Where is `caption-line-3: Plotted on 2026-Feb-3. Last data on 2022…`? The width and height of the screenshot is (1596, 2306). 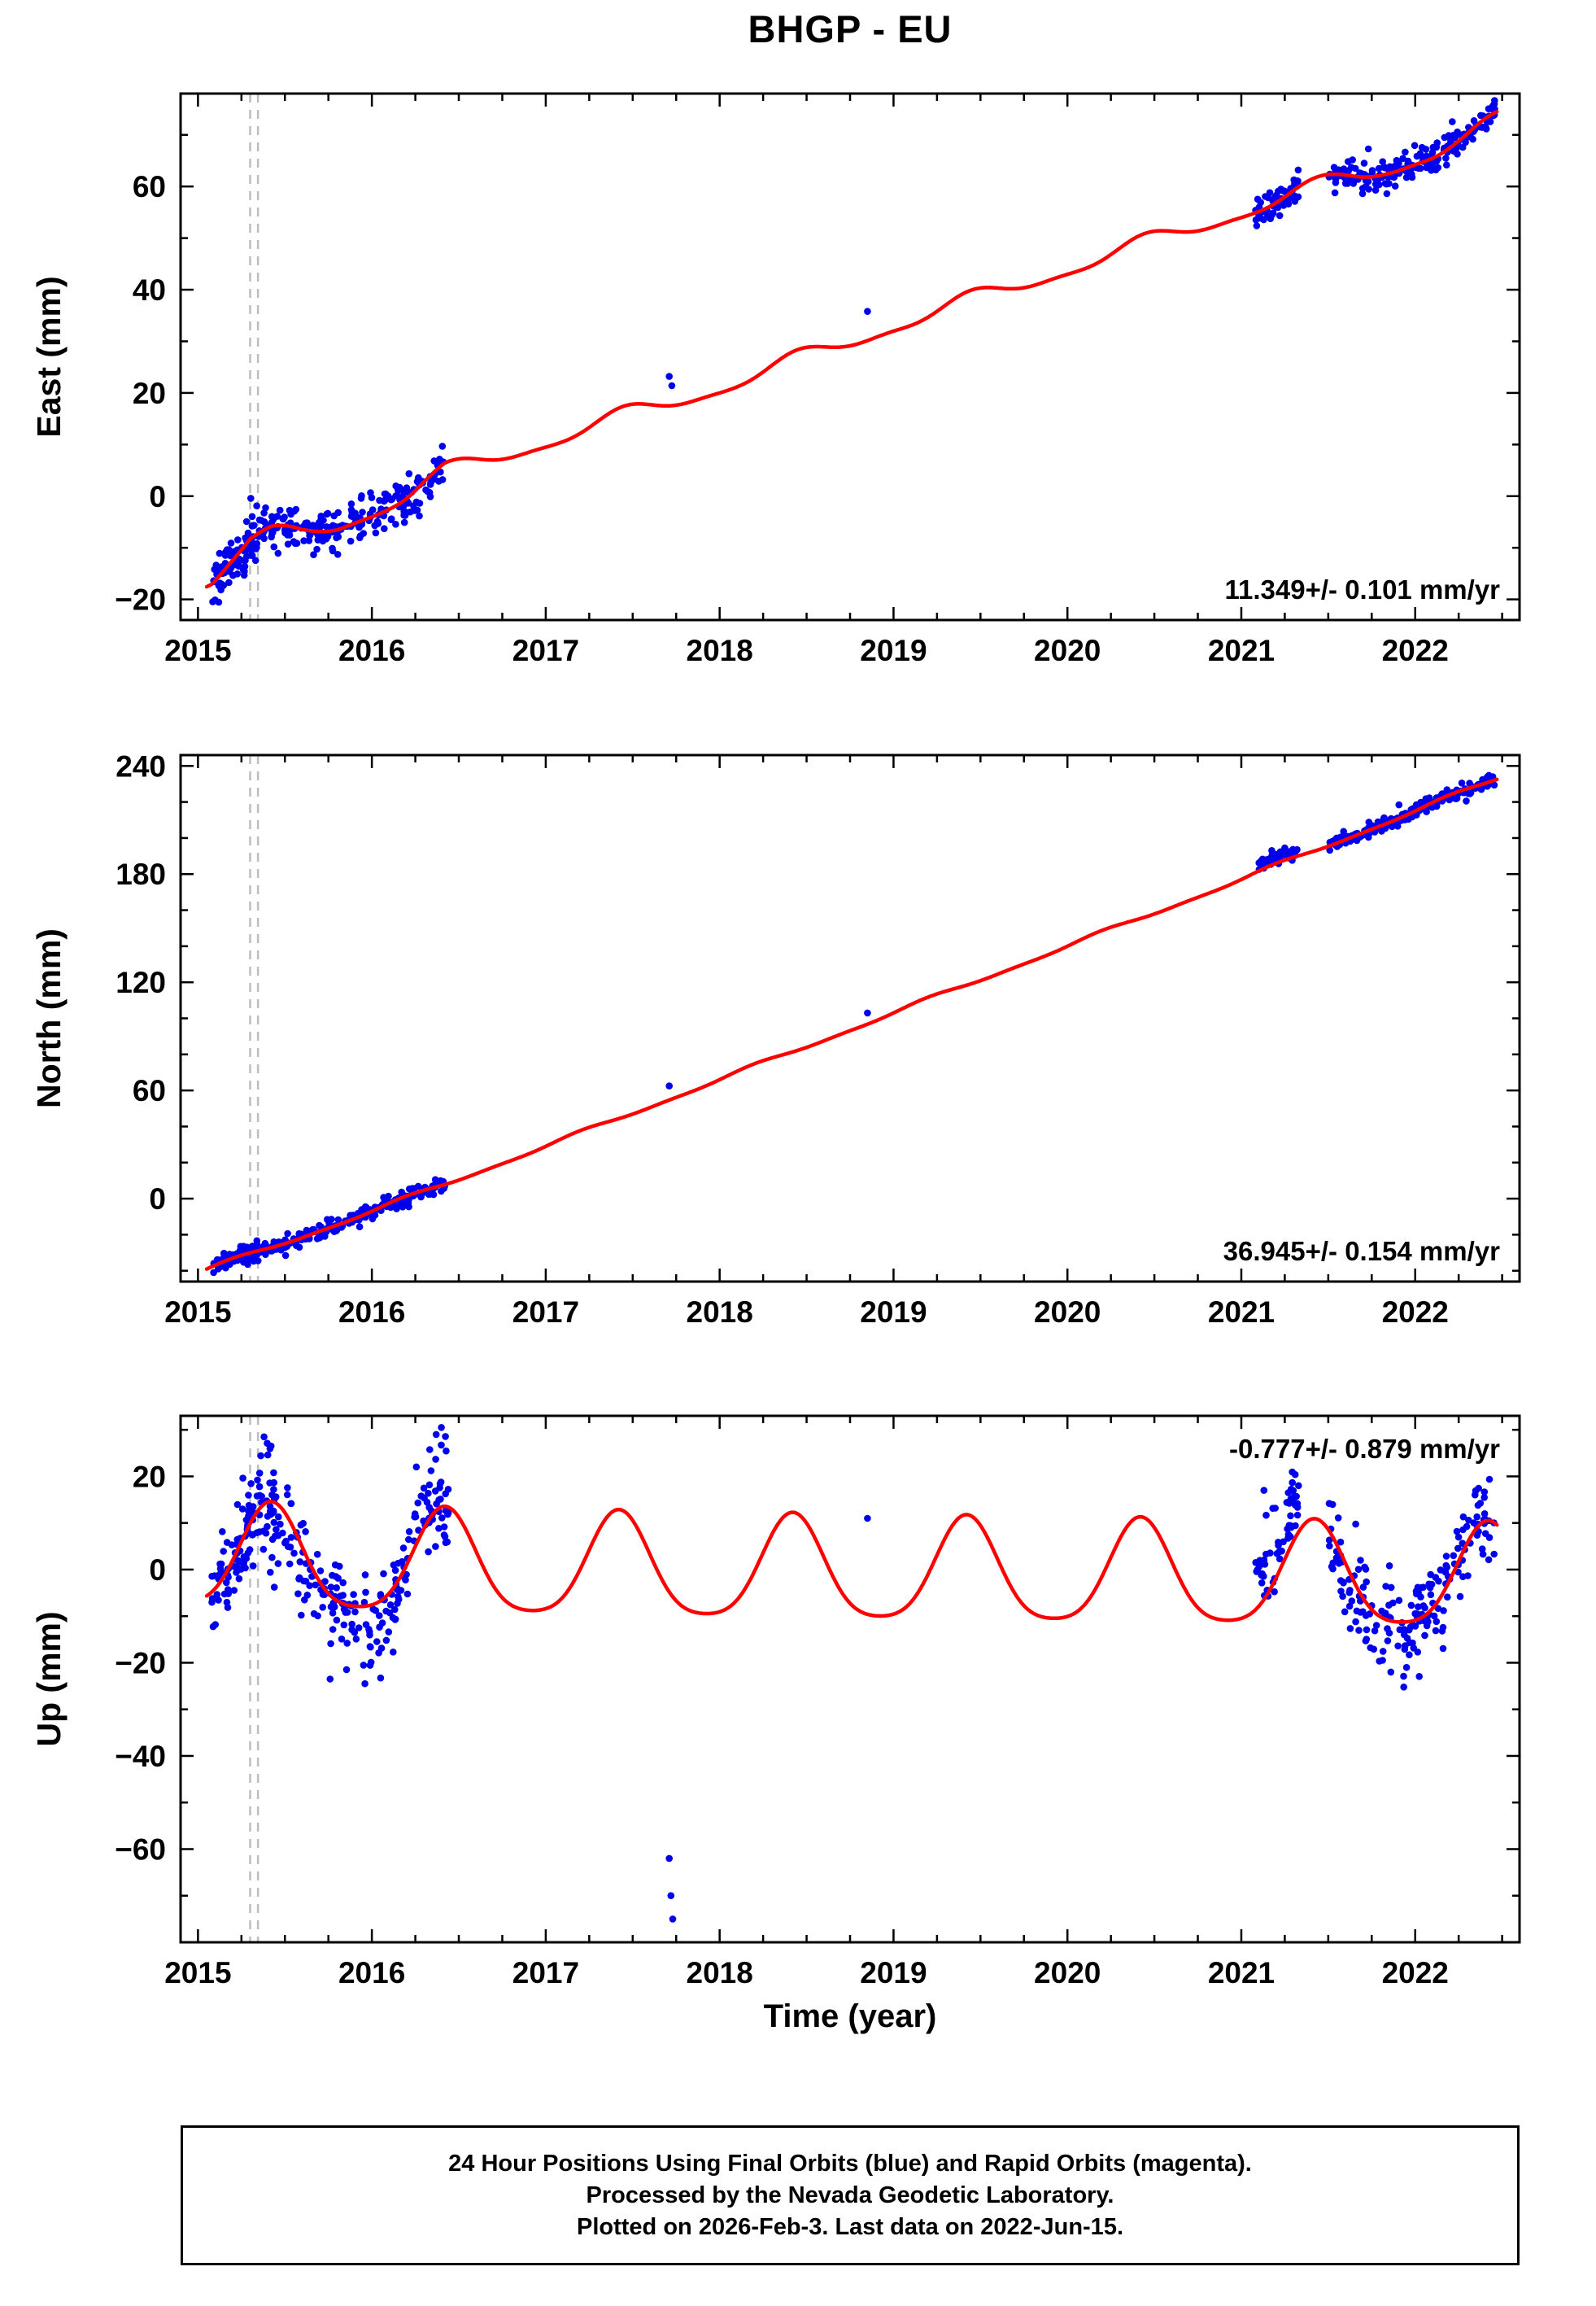
caption-line-3: Plotted on 2026-Feb-3. Last data on 2022… is located at coordinates (850, 2226).